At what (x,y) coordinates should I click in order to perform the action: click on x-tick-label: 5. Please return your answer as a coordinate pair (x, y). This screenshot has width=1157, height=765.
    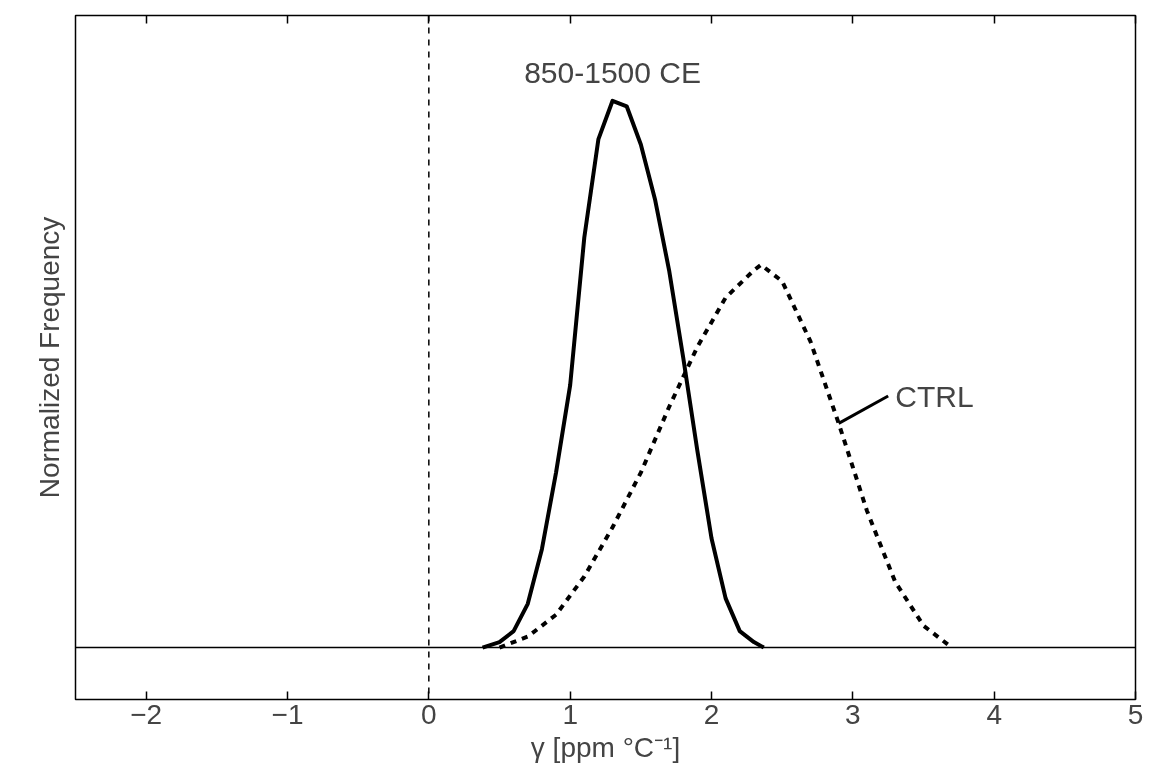
    Looking at the image, I should click on (1135, 714).